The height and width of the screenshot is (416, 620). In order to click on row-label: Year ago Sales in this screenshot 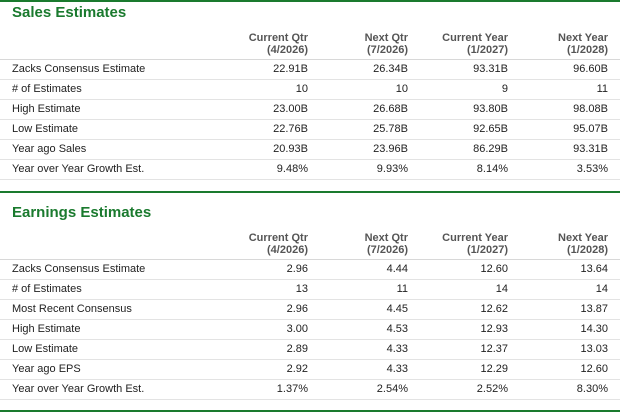, I will do `click(110, 149)`.